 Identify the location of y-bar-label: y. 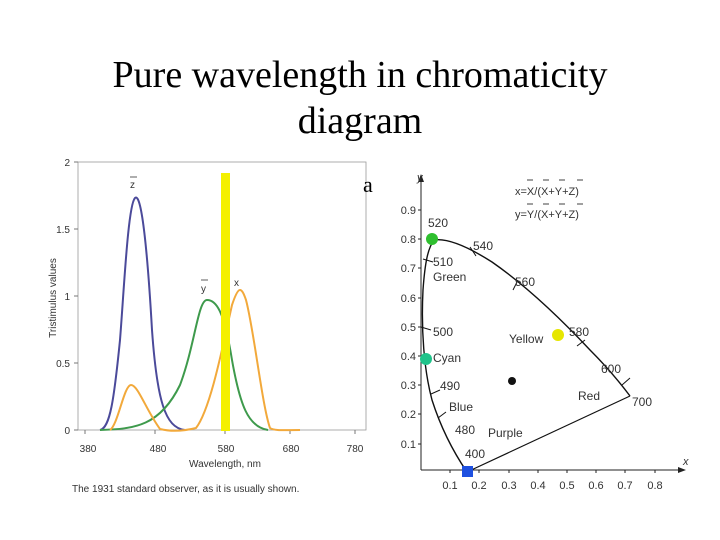
(203, 289).